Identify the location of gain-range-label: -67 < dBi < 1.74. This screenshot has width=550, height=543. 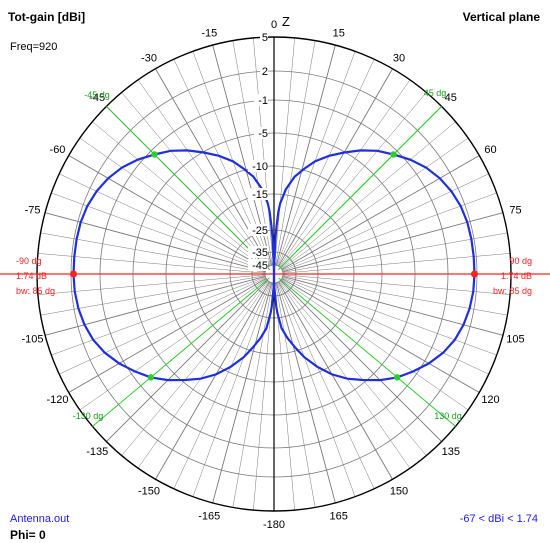
(498, 519).